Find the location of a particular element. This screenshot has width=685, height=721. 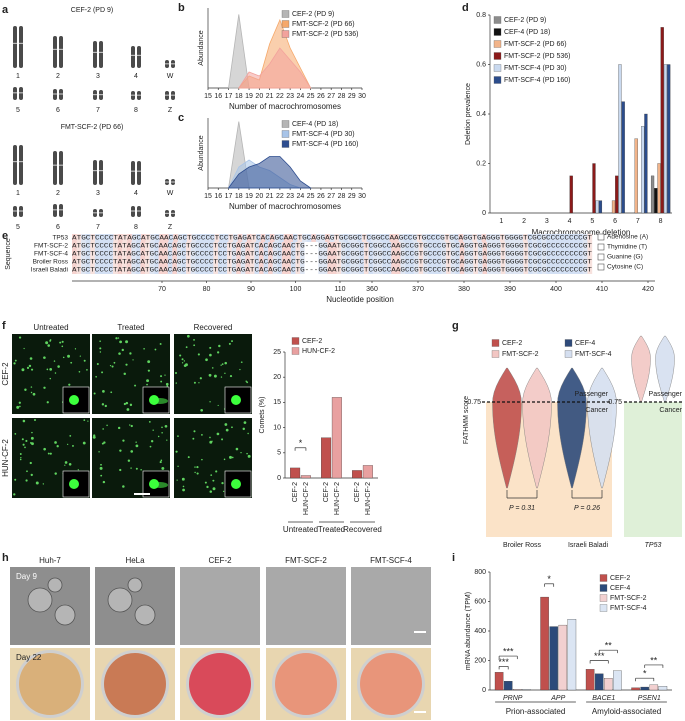

x-axis-label: Nucleotide position is located at coordinates (360, 299).